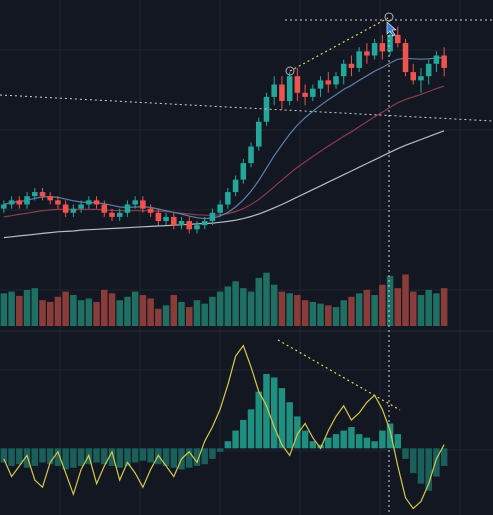 This screenshot has width=493, height=515. What do you see at coordinates (339, 44) in the screenshot?
I see `price-divergence-line` at bounding box center [339, 44].